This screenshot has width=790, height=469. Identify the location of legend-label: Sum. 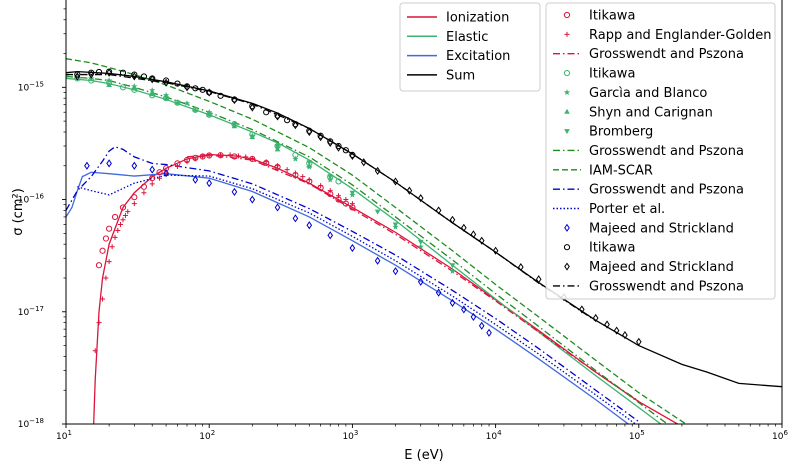
(460, 75).